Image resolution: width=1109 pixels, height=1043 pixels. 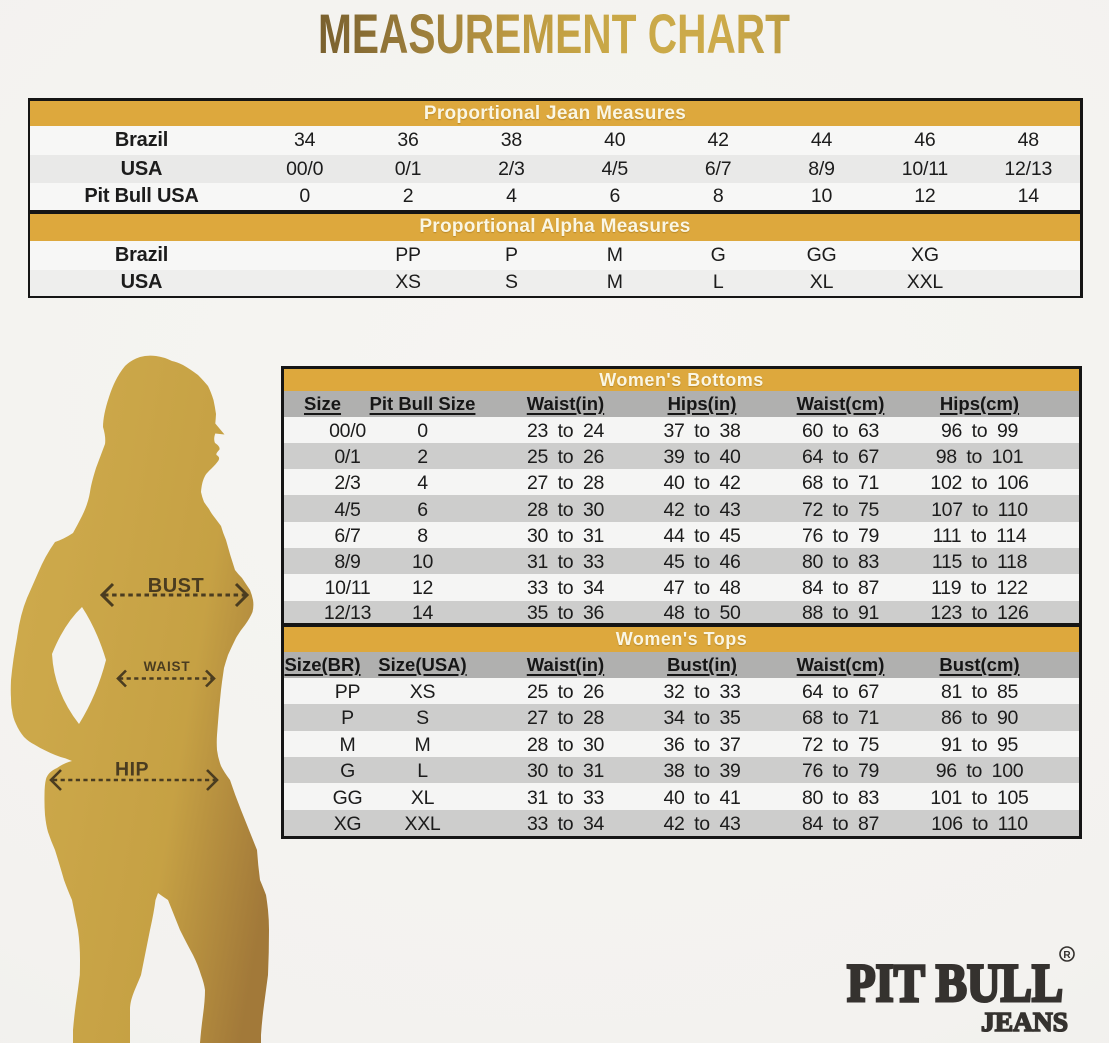 I want to click on svg-text: HIP, so click(x=132, y=770).